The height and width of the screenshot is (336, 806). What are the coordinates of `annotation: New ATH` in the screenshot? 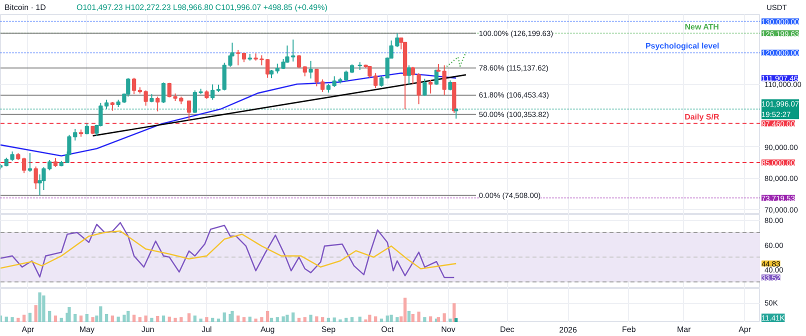 It's located at (702, 27).